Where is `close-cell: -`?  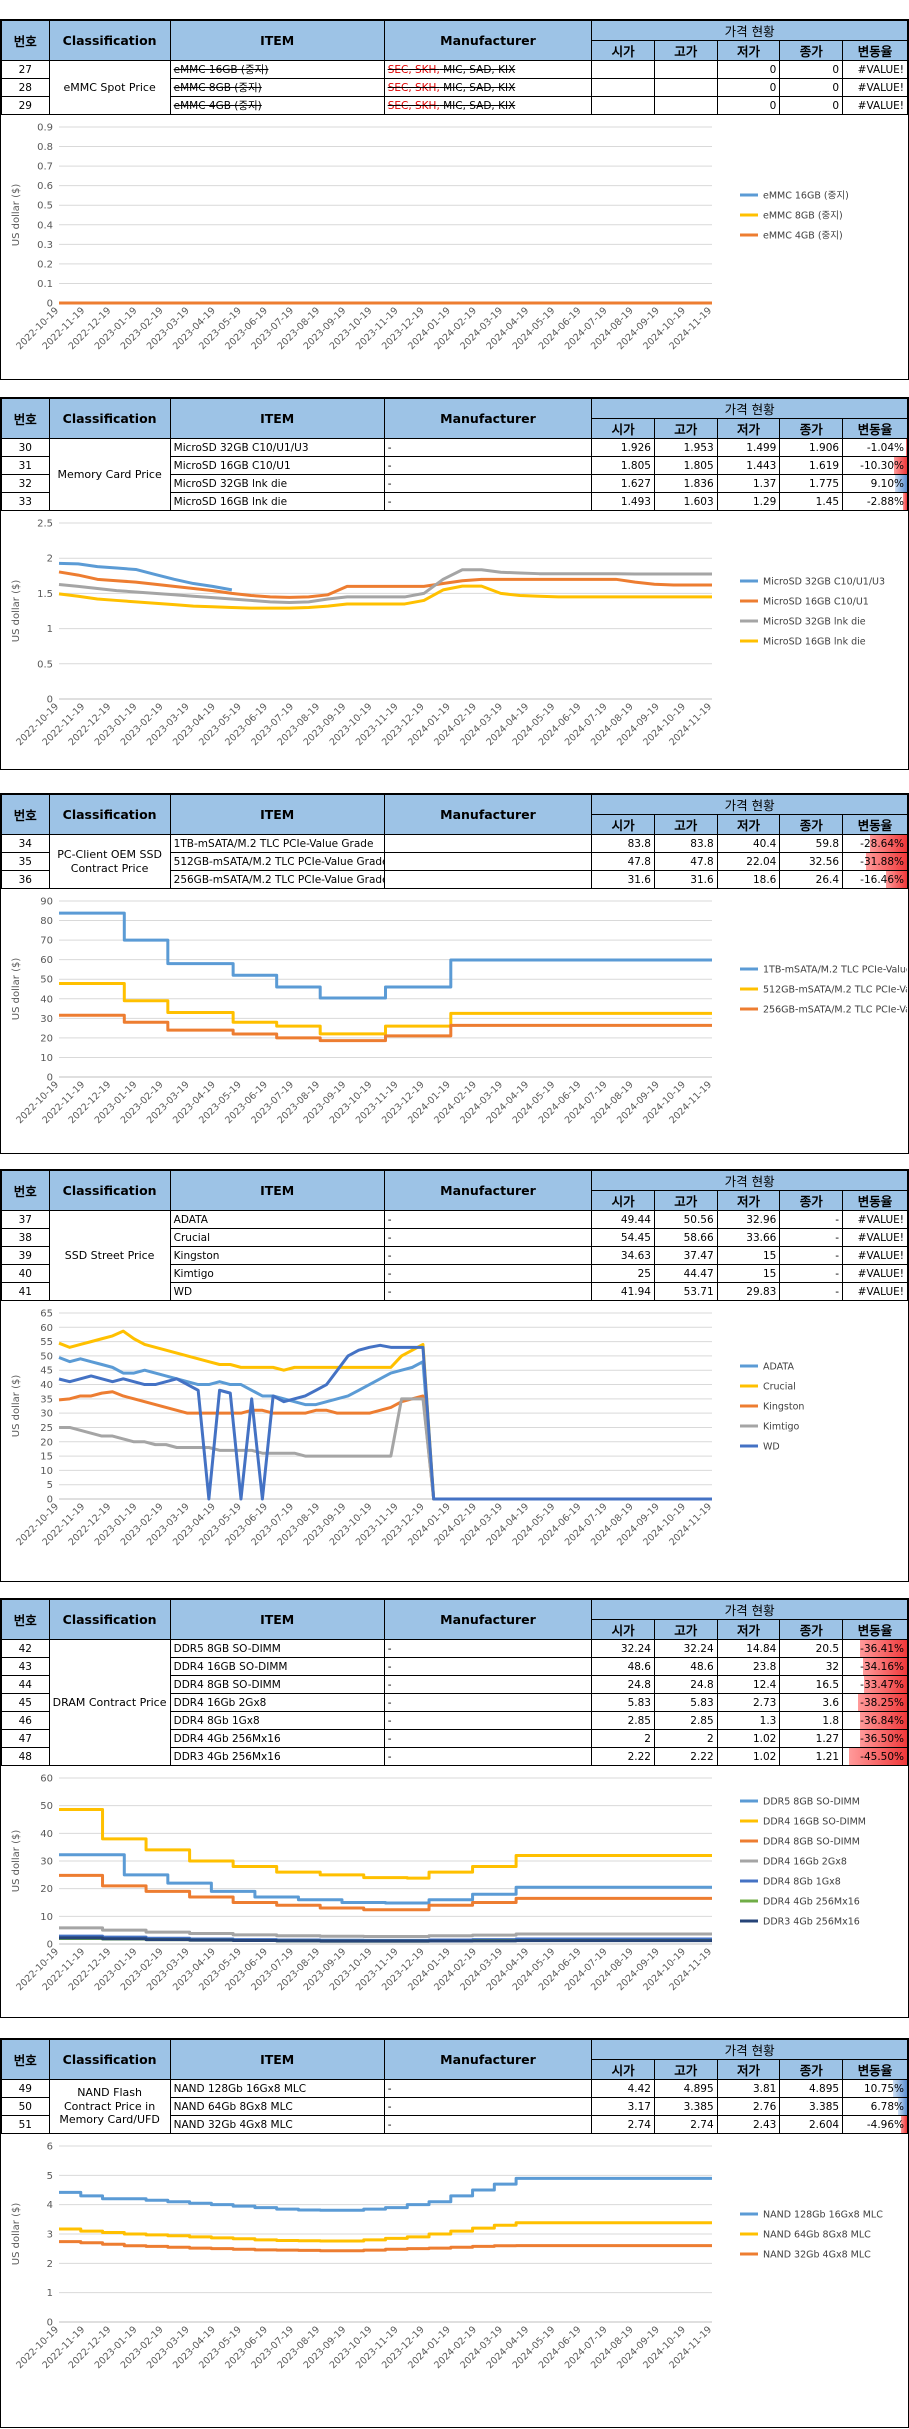
close-cell: - is located at coordinates (811, 1291).